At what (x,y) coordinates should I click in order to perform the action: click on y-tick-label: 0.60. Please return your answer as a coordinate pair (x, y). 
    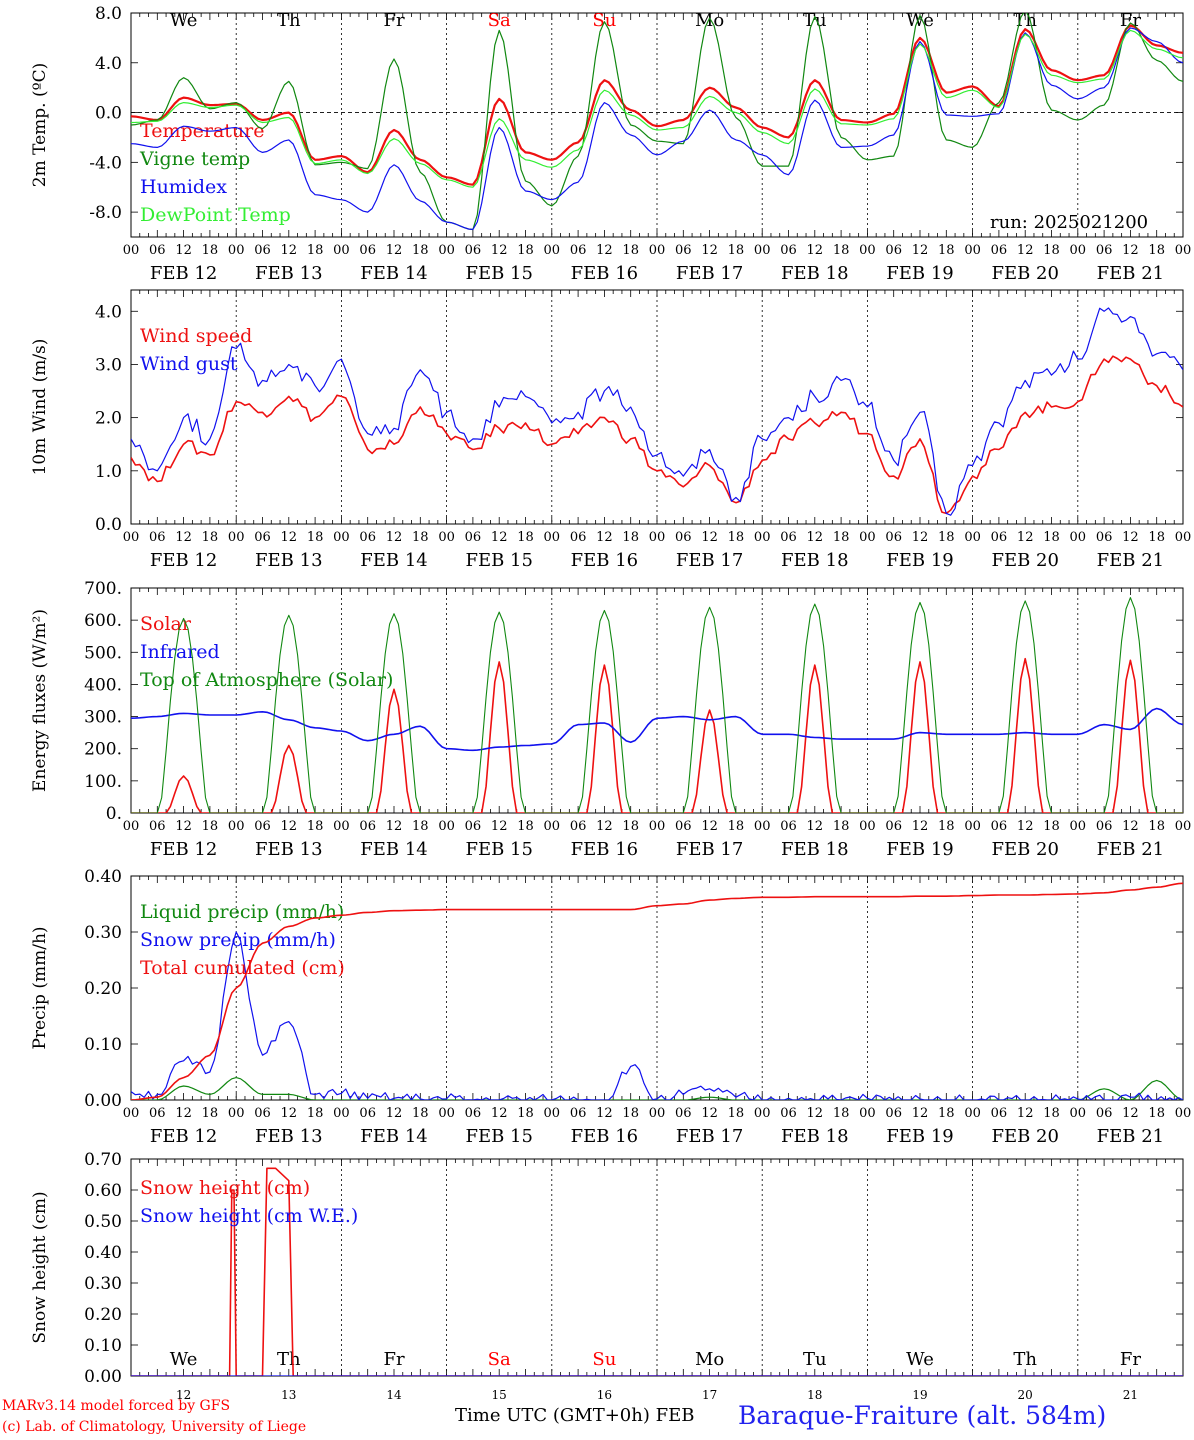
    Looking at the image, I should click on (103, 1191).